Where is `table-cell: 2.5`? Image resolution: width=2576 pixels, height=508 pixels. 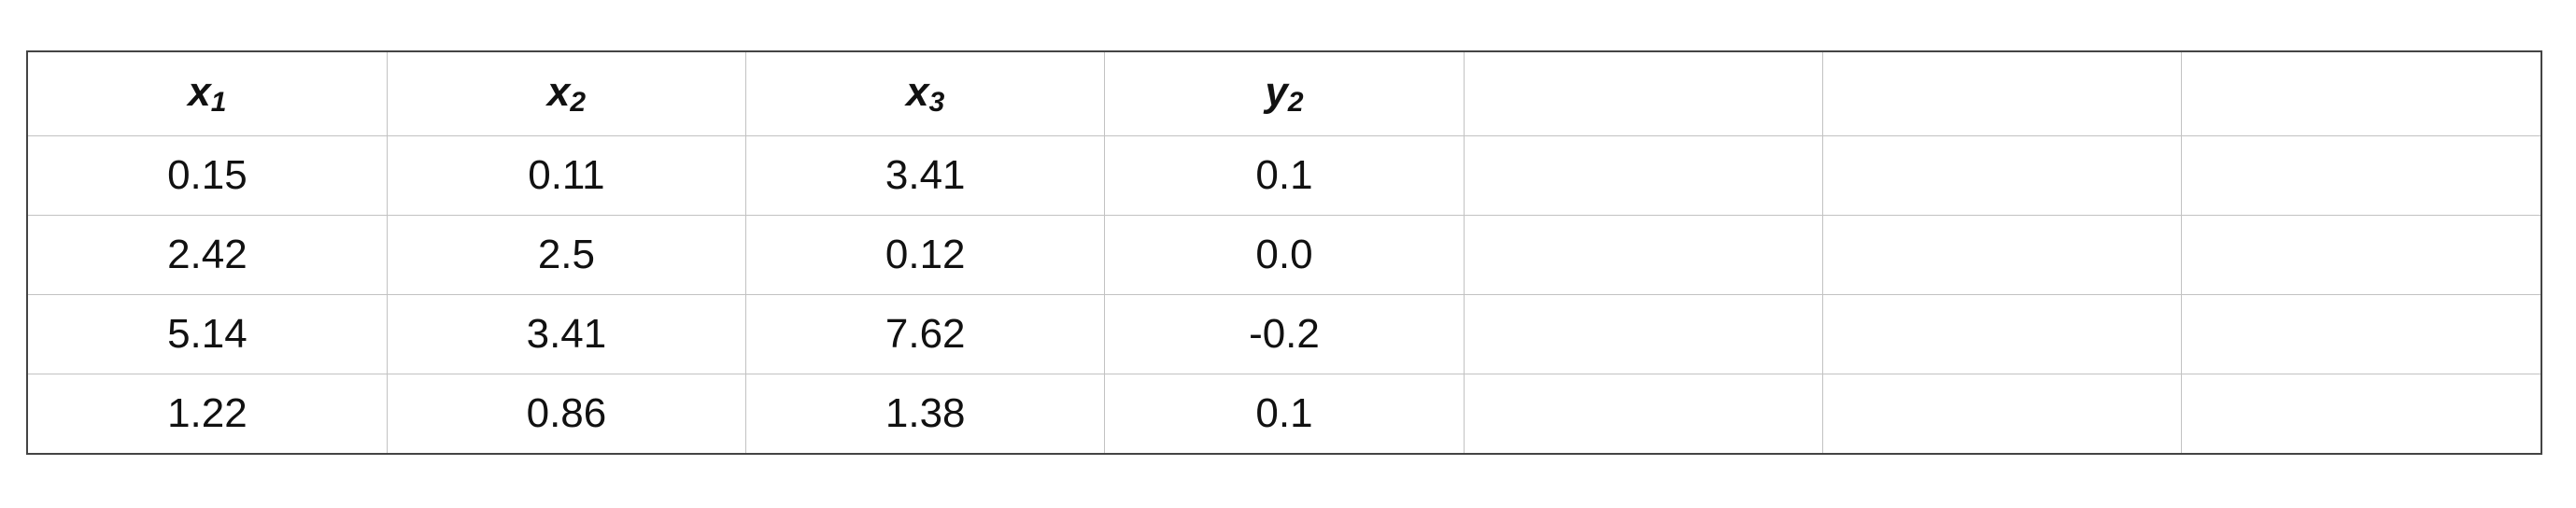
table-cell: 2.5 is located at coordinates (566, 255).